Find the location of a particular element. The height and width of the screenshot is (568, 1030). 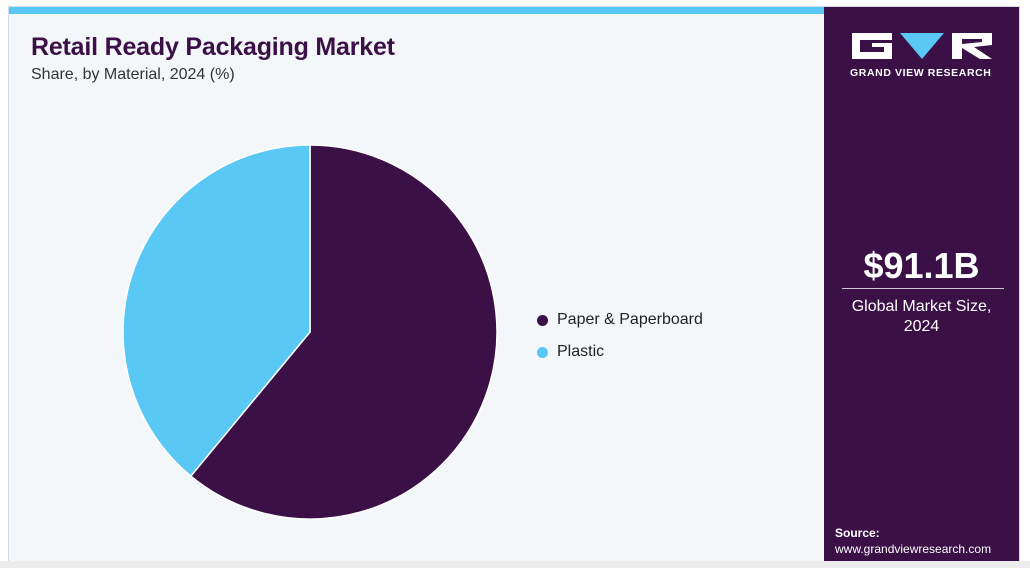

legend-label-paper: Paper & Paperboard is located at coordinates (630, 319).